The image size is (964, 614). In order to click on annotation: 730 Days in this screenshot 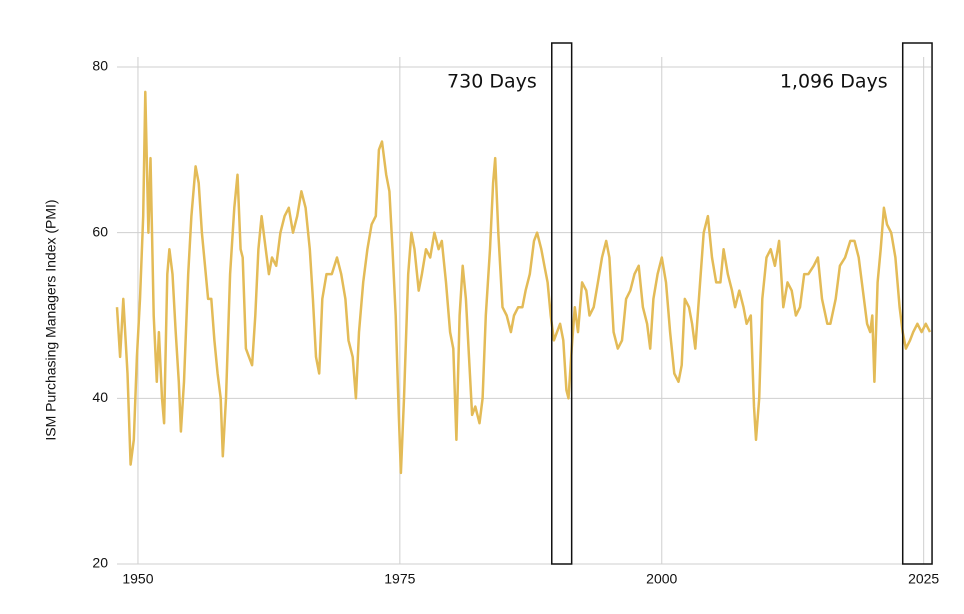, I will do `click(492, 82)`.